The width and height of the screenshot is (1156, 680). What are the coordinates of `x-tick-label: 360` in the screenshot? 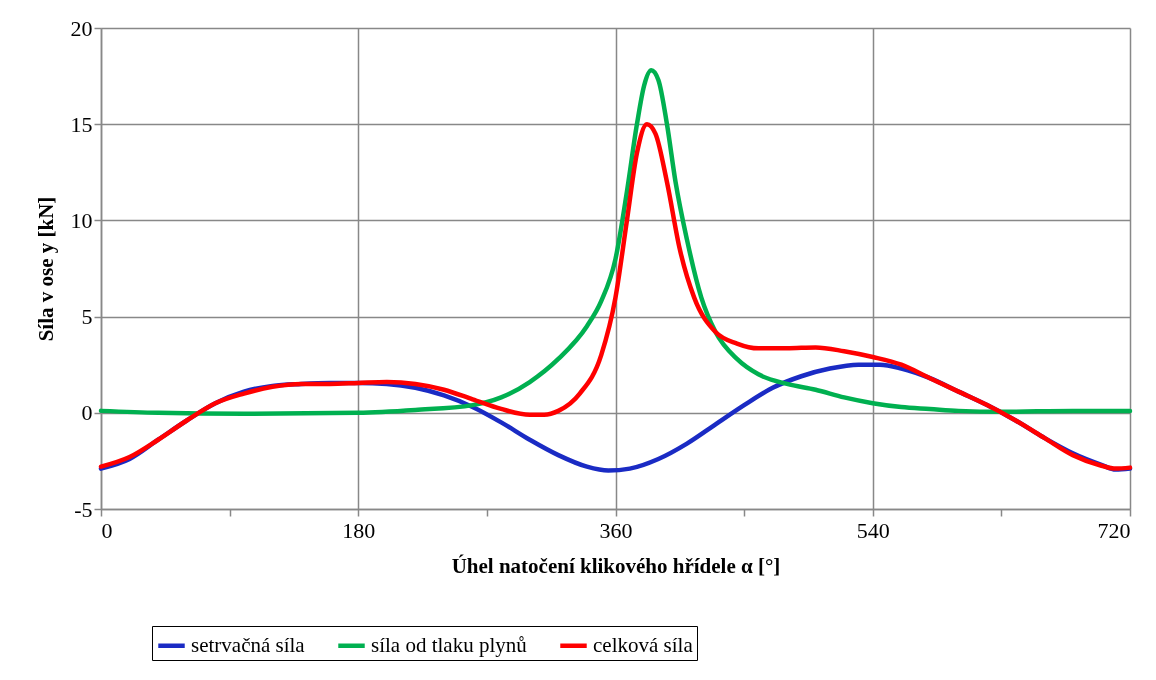 It's located at (616, 530).